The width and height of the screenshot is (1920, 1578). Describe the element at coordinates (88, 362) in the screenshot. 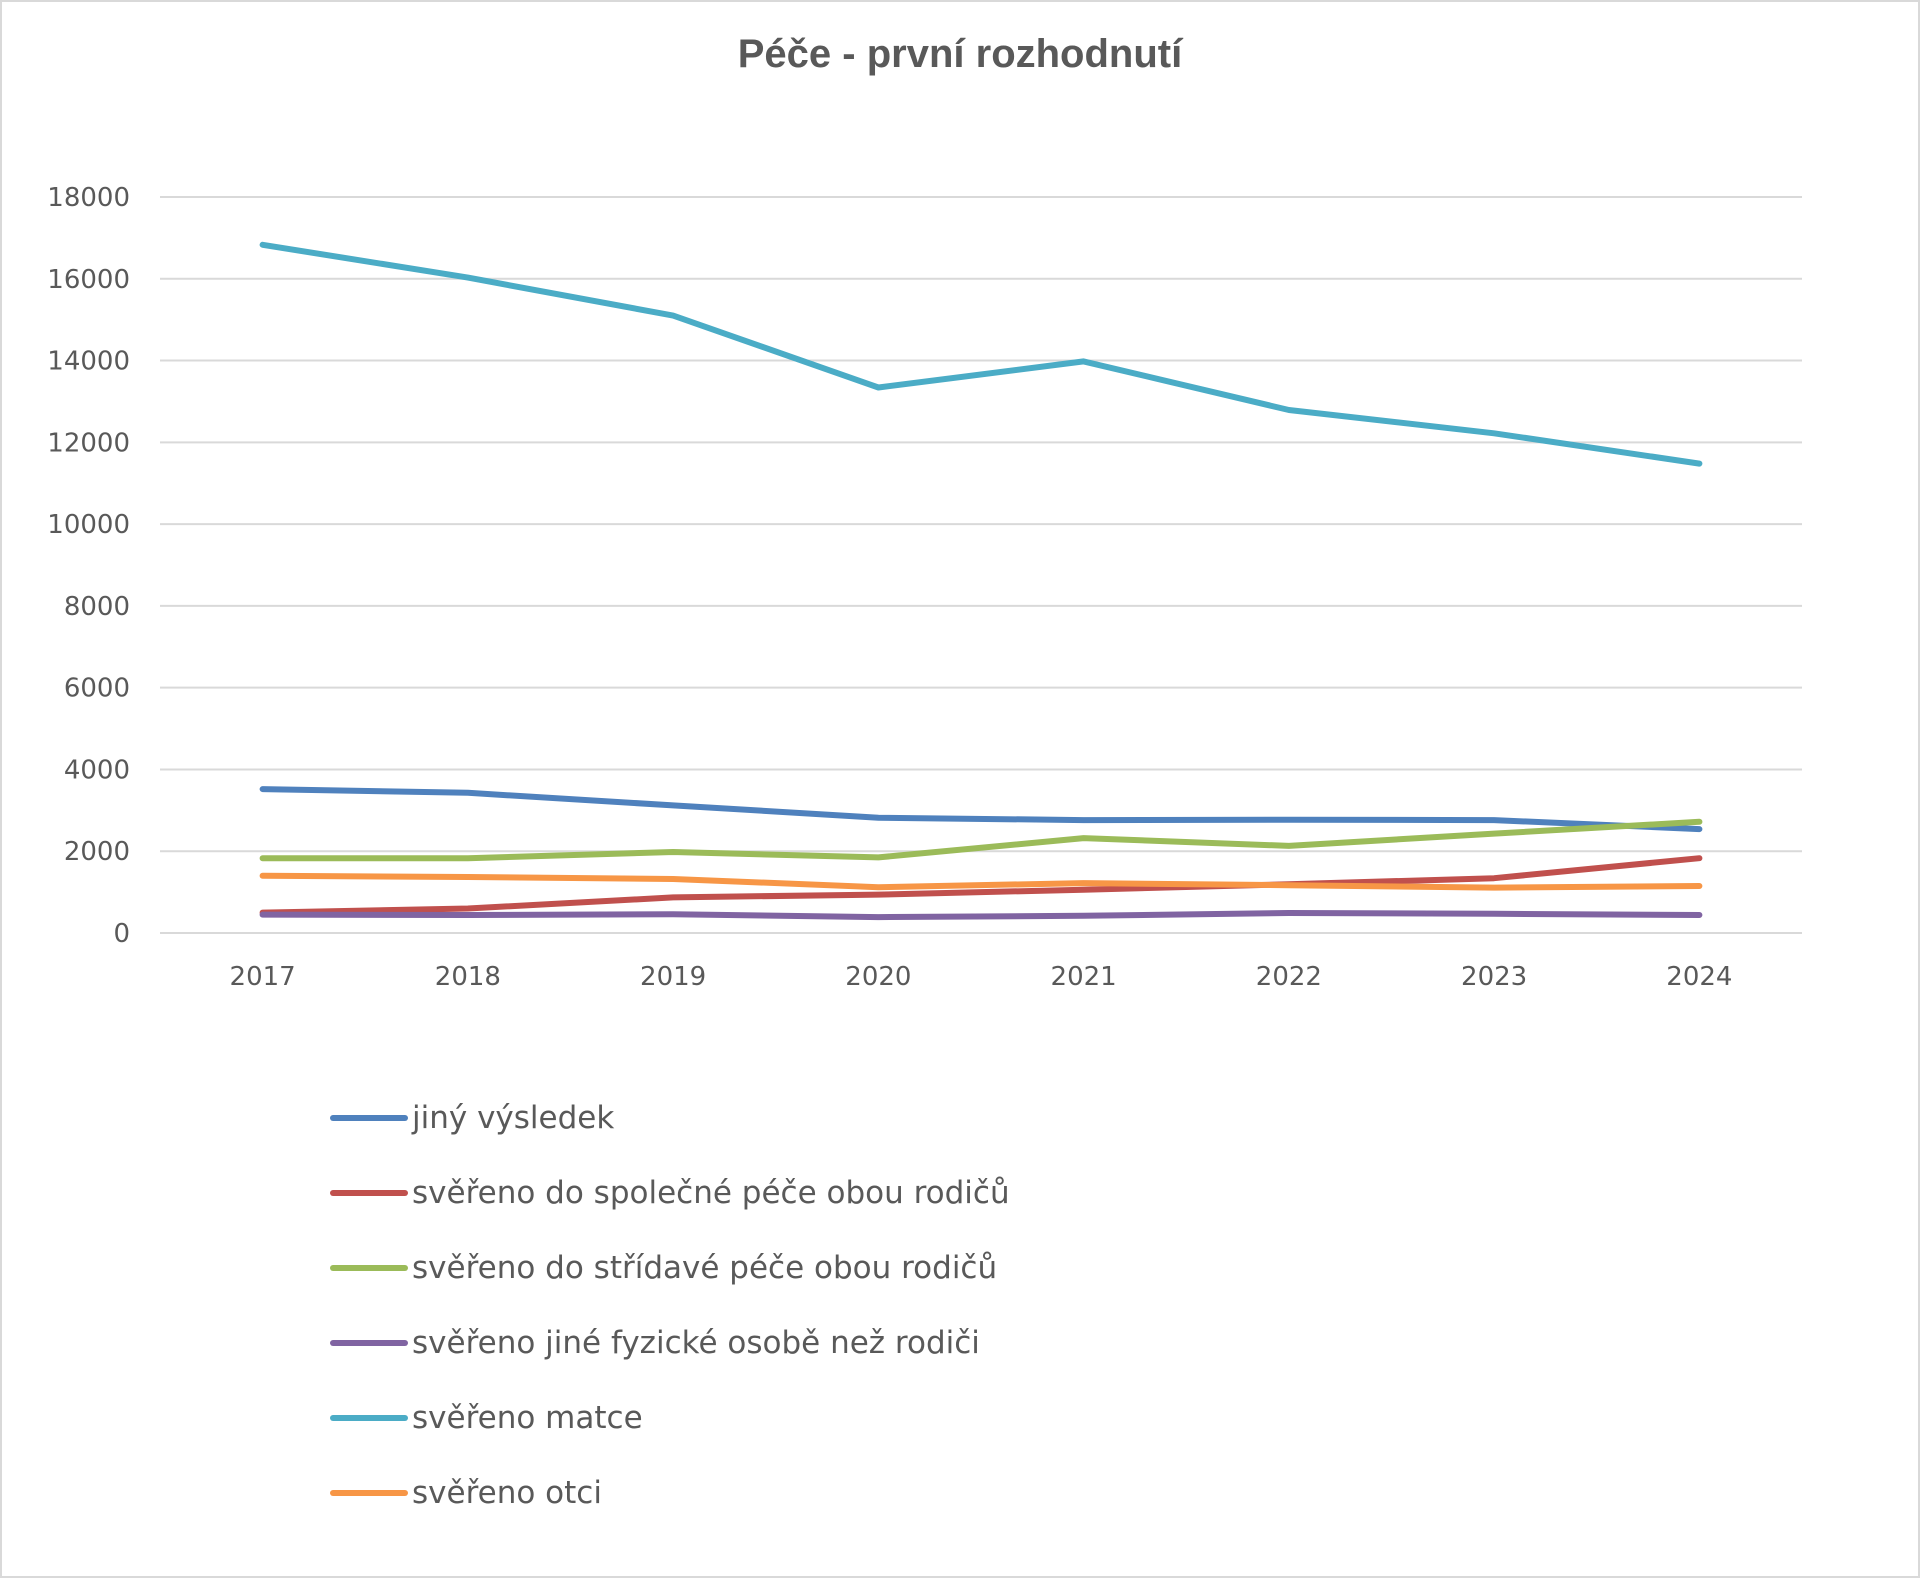

I see `y-tick-label: 14000` at that location.